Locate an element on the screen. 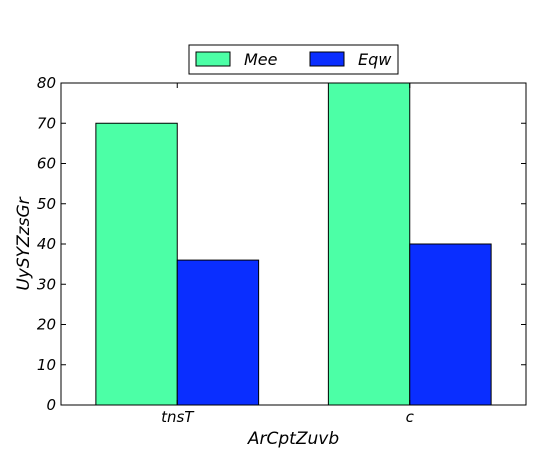  y-axis-title: UySYZzsGr is located at coordinates (24, 243).